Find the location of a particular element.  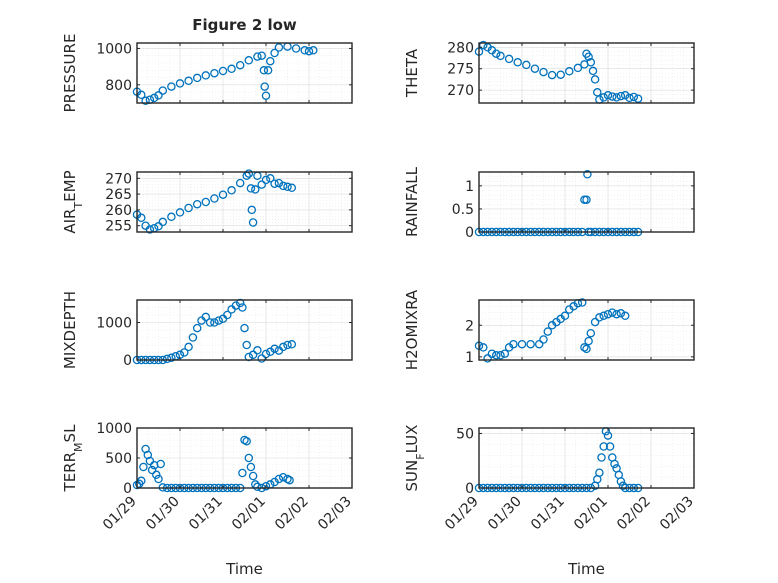

y-axis-label: THETA is located at coordinates (412, 73).